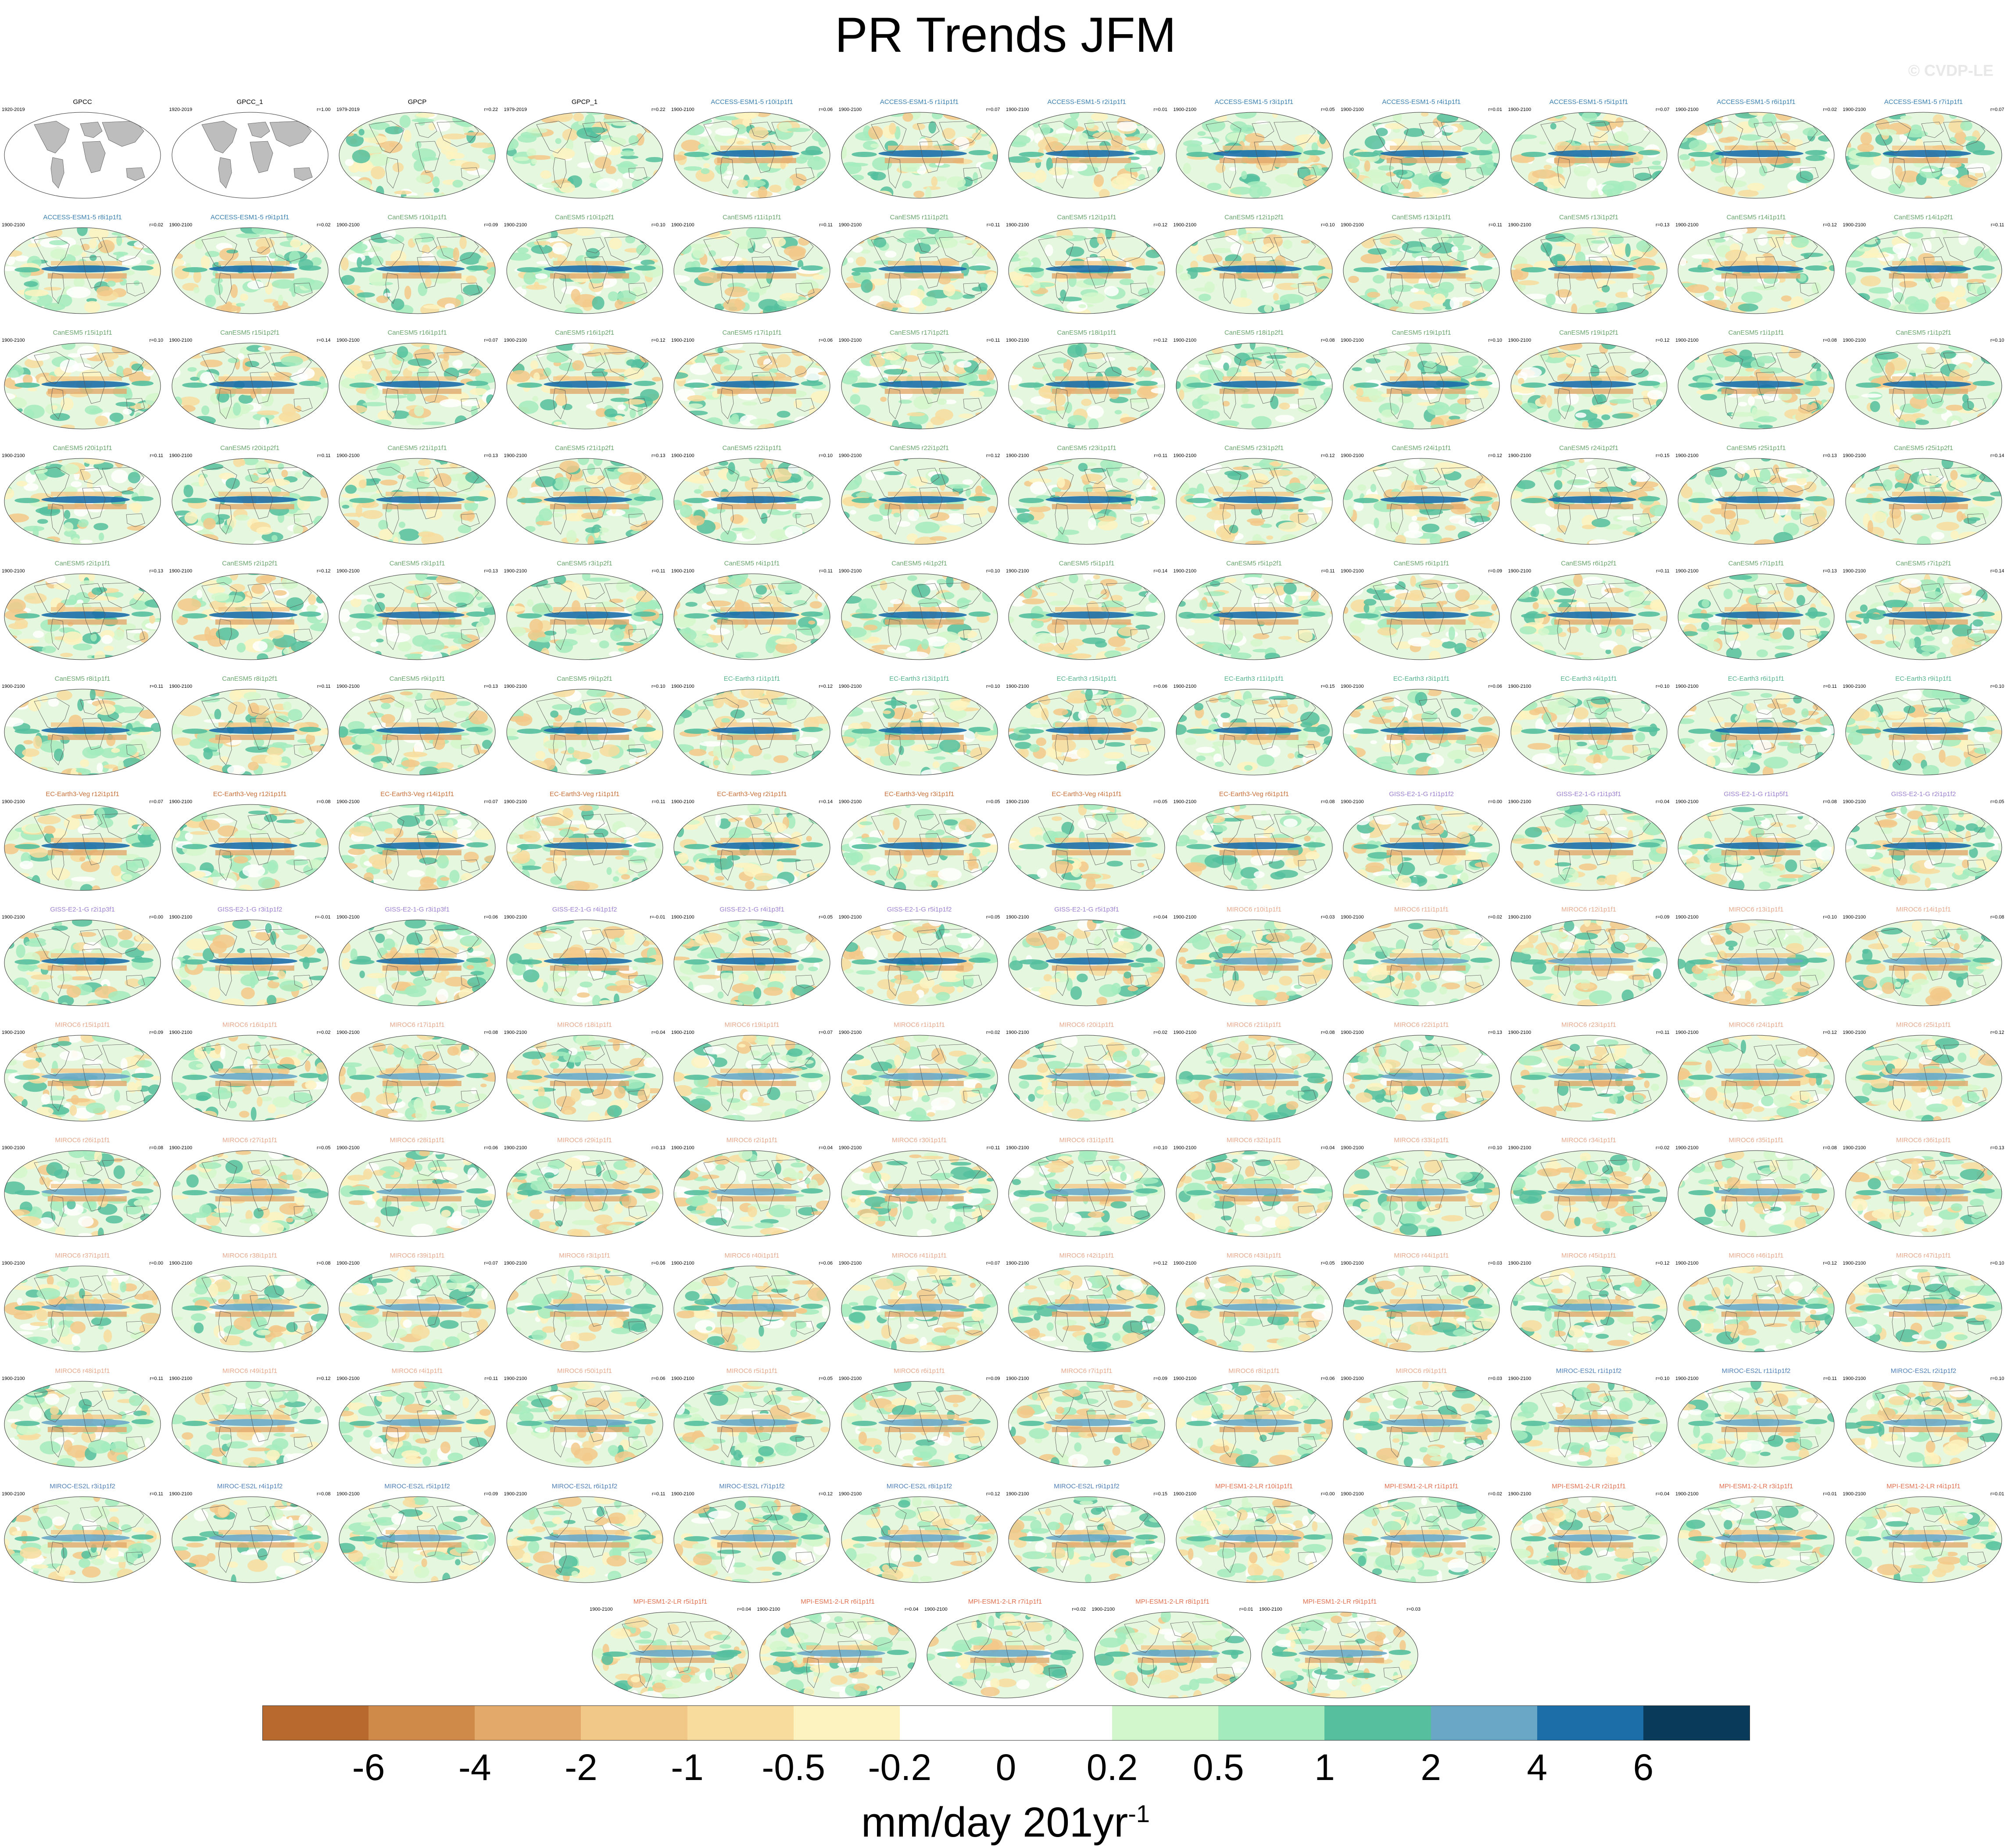 This screenshot has height=1848, width=2011. I want to click on panel-pattern-correlation: r=0.09, so click(156, 1032).